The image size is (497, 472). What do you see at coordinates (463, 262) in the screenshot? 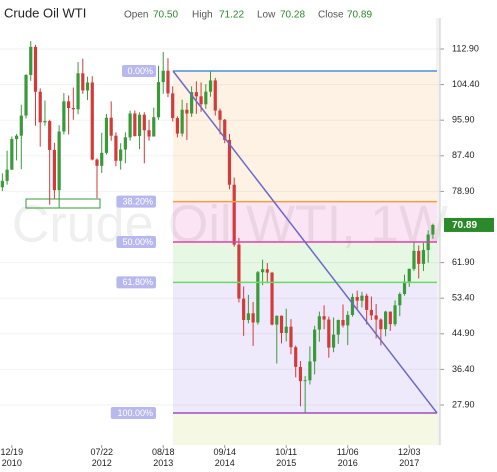
I see `y-tick-label: 61.90` at bounding box center [463, 262].